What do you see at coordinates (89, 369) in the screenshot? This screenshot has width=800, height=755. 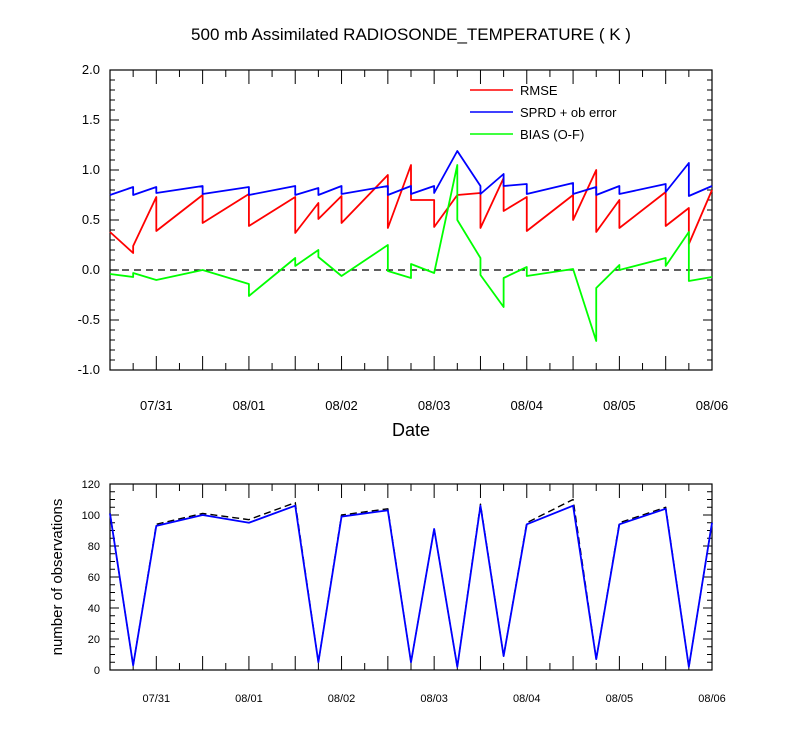 I see `top-y-tick-label: -1.0` at bounding box center [89, 369].